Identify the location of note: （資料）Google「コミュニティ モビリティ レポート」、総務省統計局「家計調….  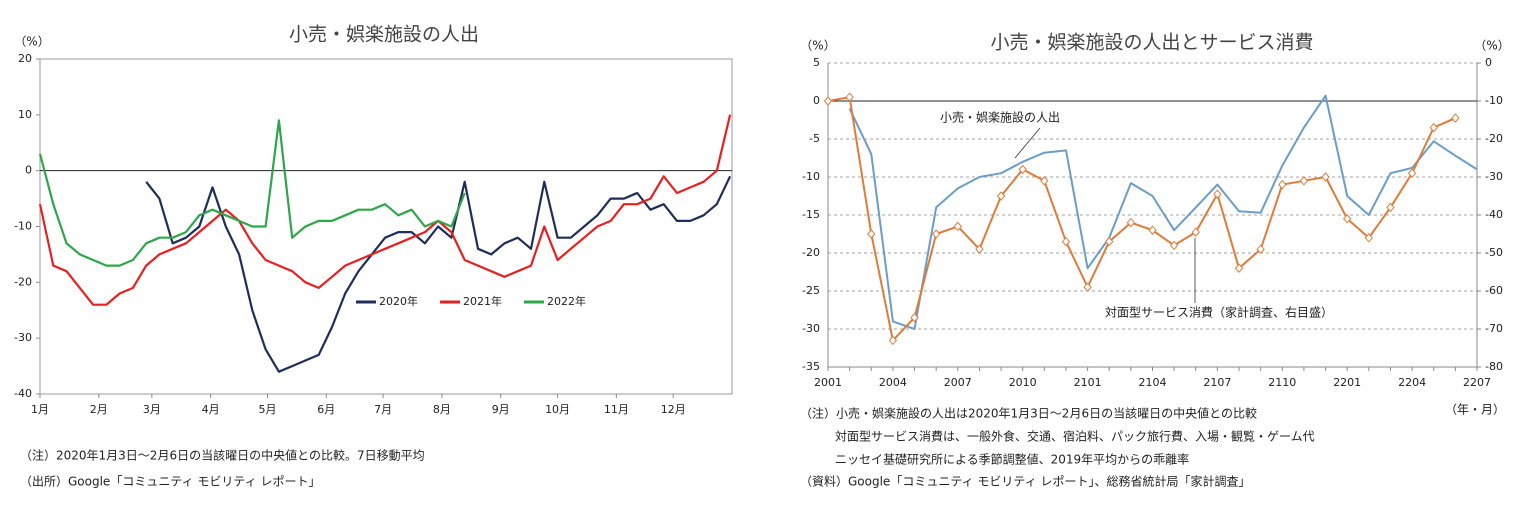
(1025, 481).